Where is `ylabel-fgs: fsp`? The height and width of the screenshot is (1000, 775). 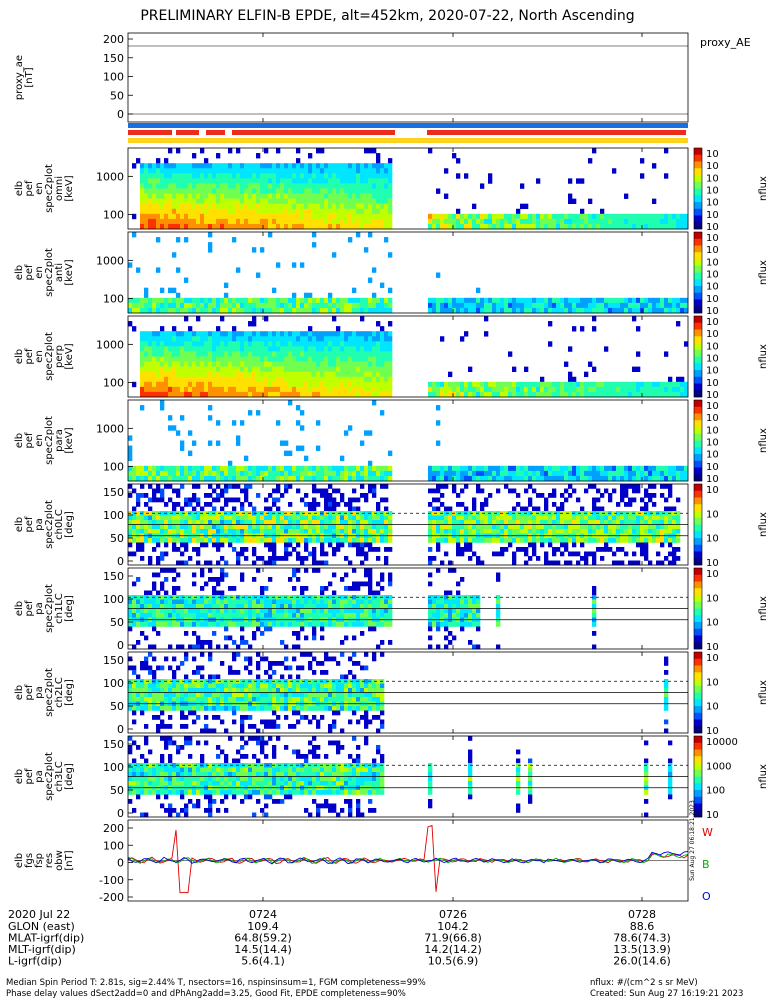 ylabel-fgs: fsp is located at coordinates (39, 860).